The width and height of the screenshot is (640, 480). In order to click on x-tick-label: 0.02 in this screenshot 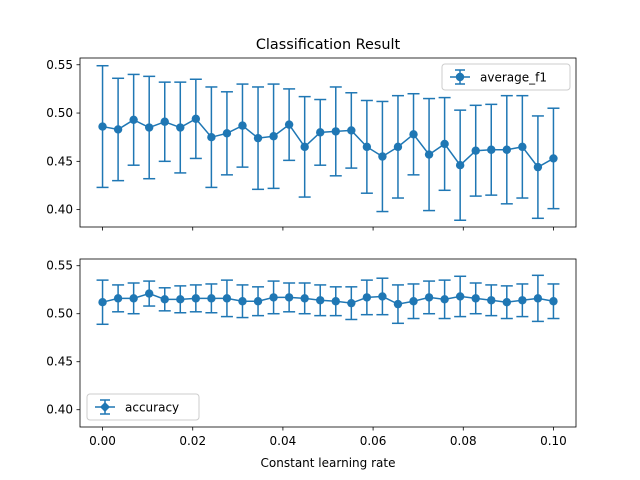, I will do `click(192, 441)`.